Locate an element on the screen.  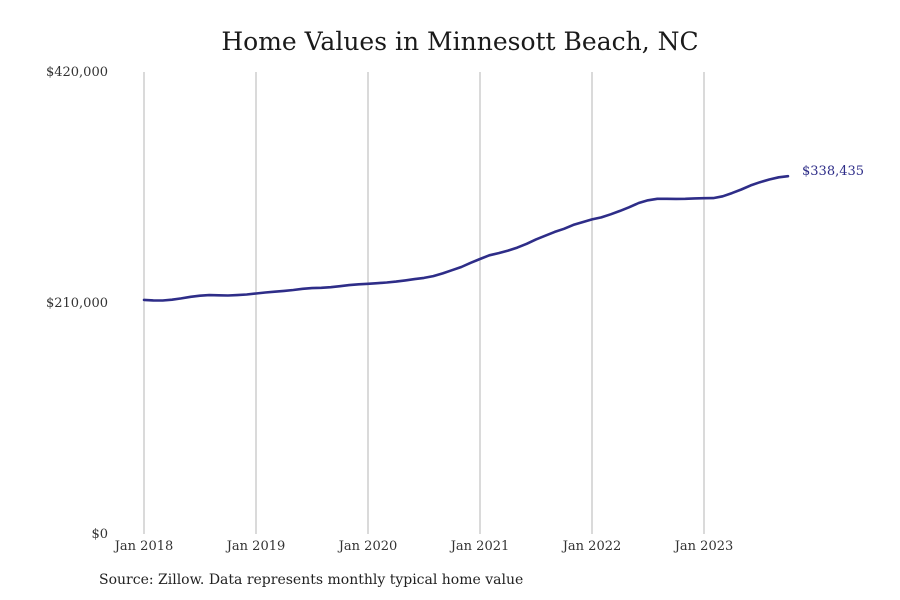
x-tick-label: Jan 2019 is located at coordinates (255, 546).